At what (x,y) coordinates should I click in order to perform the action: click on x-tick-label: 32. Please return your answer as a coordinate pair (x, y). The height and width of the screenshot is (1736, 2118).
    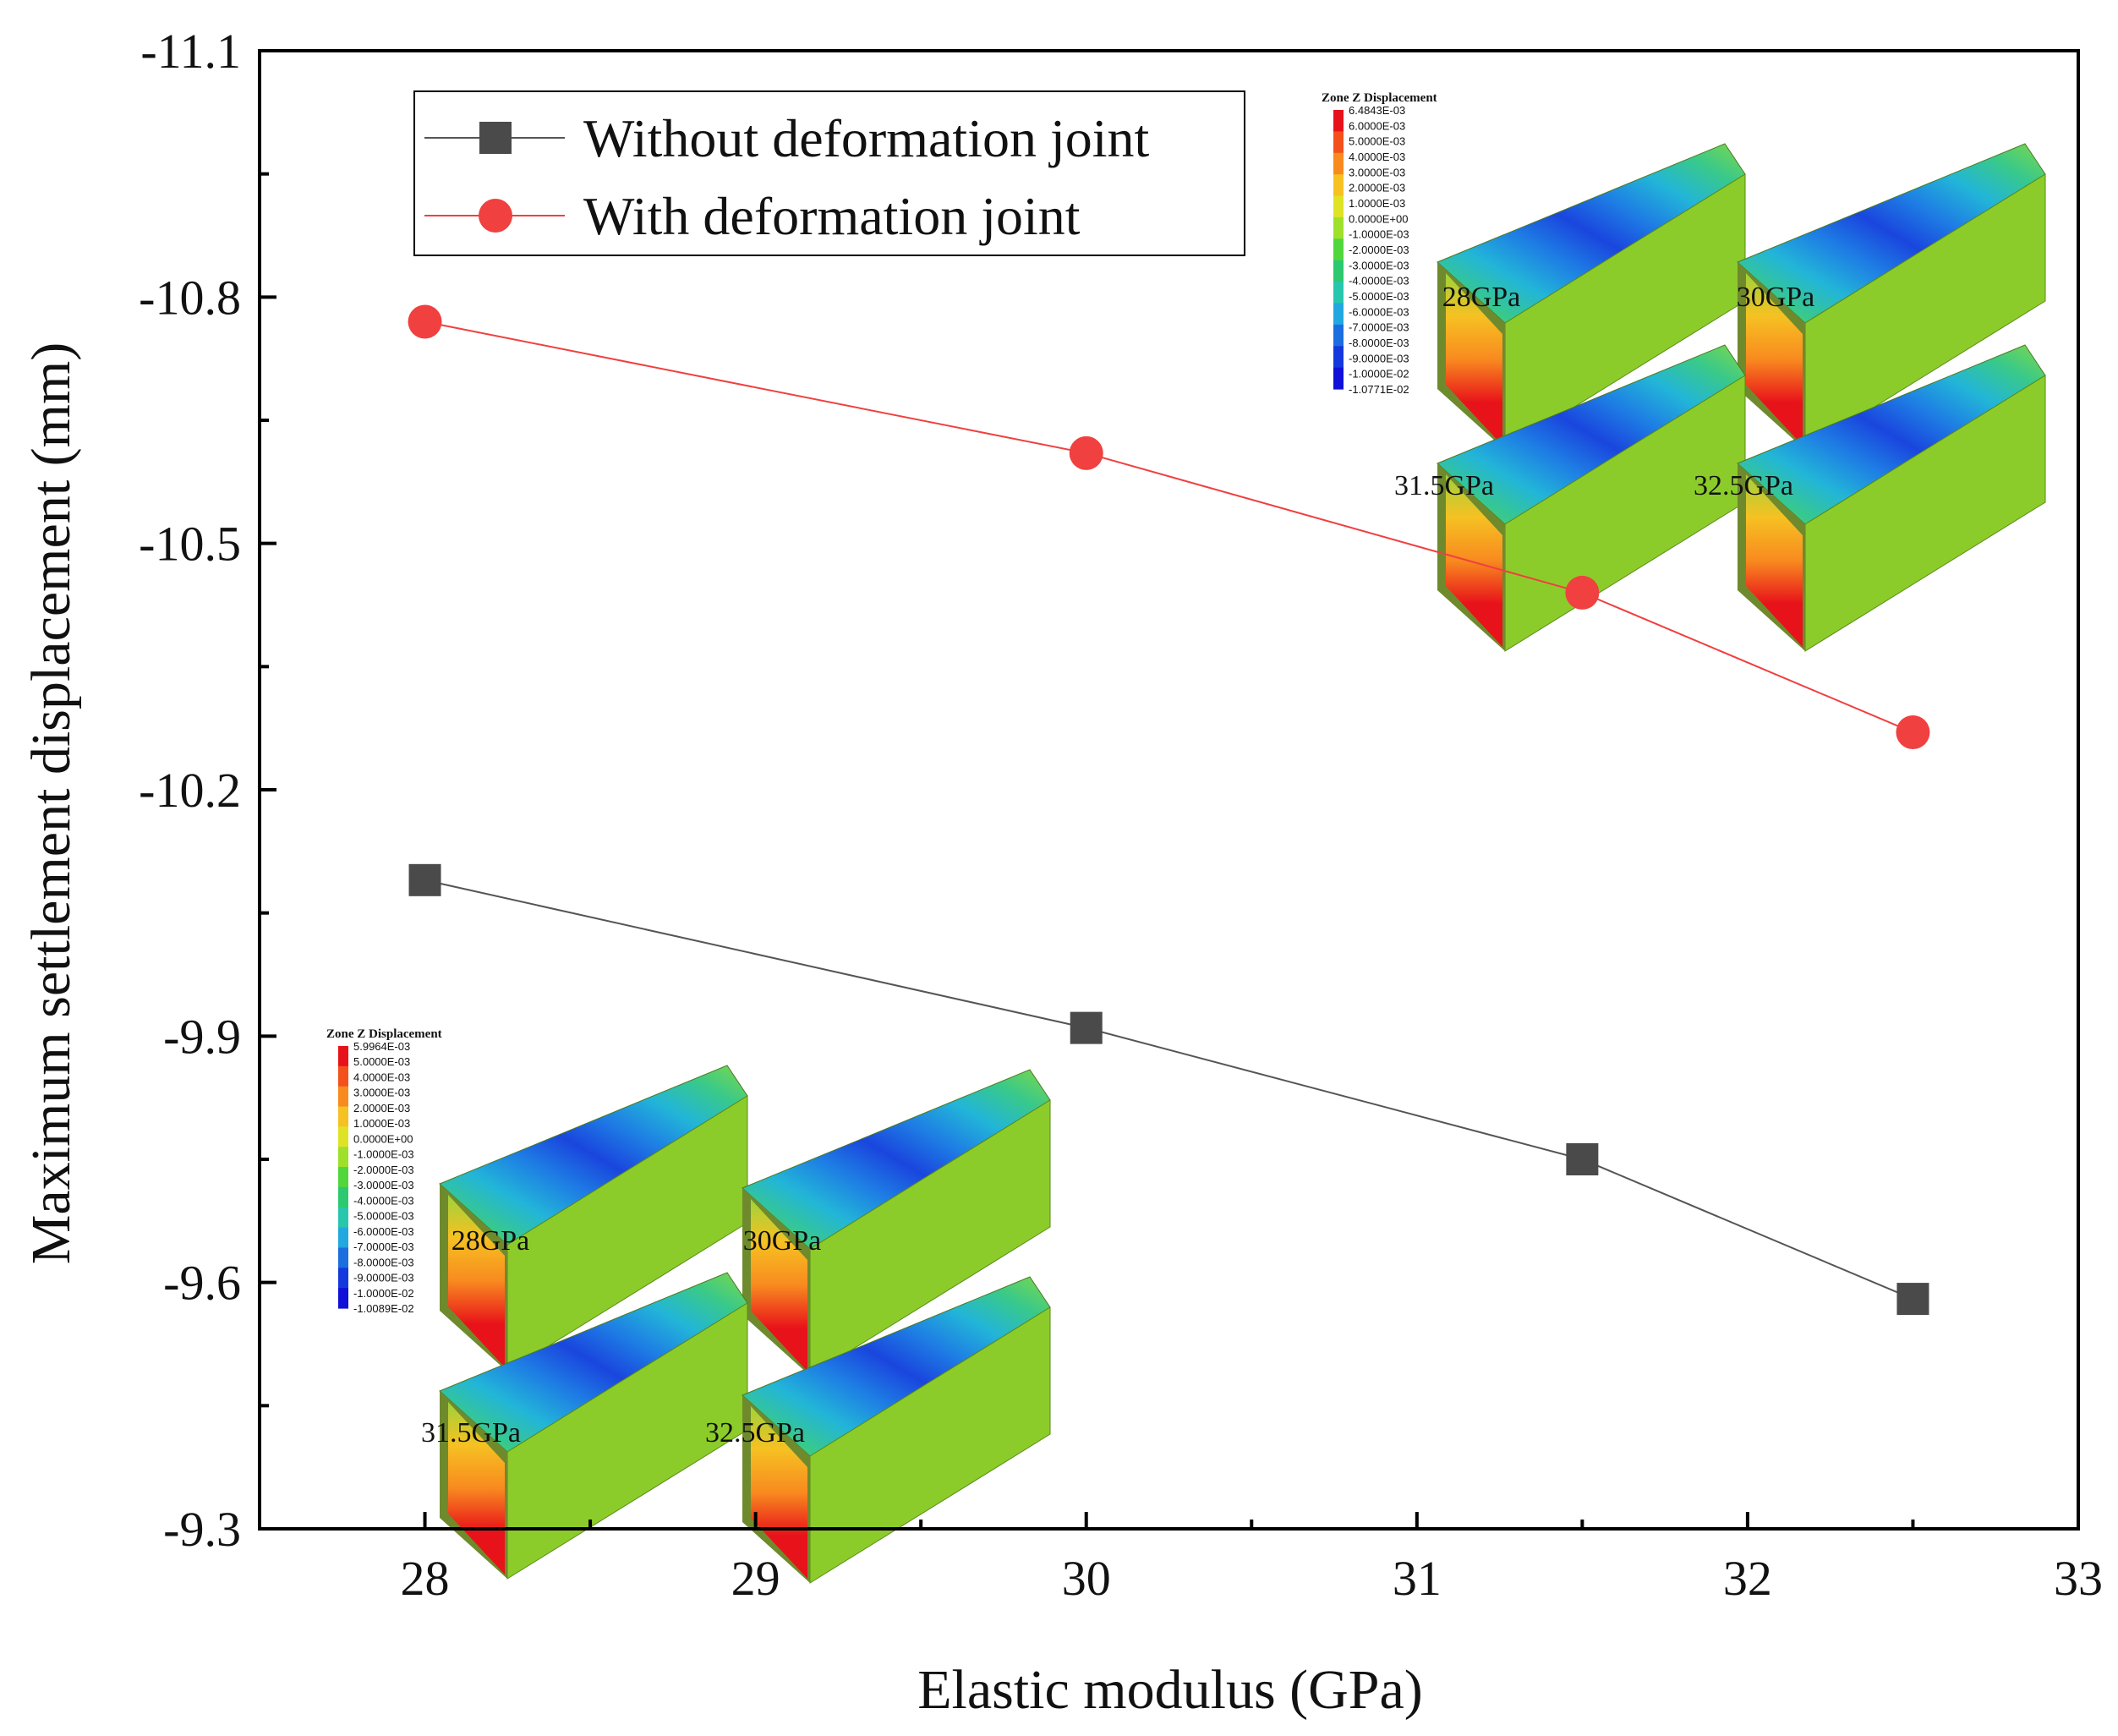
    Looking at the image, I should click on (1747, 1578).